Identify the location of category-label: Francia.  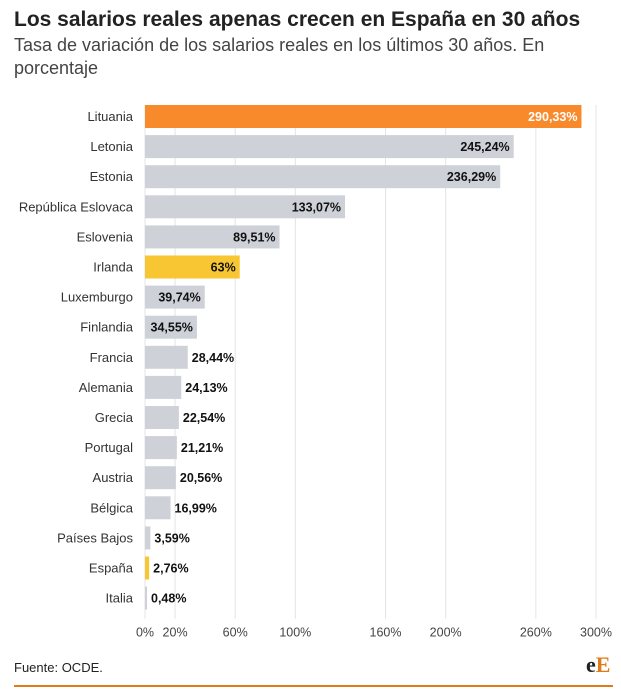
(112, 357).